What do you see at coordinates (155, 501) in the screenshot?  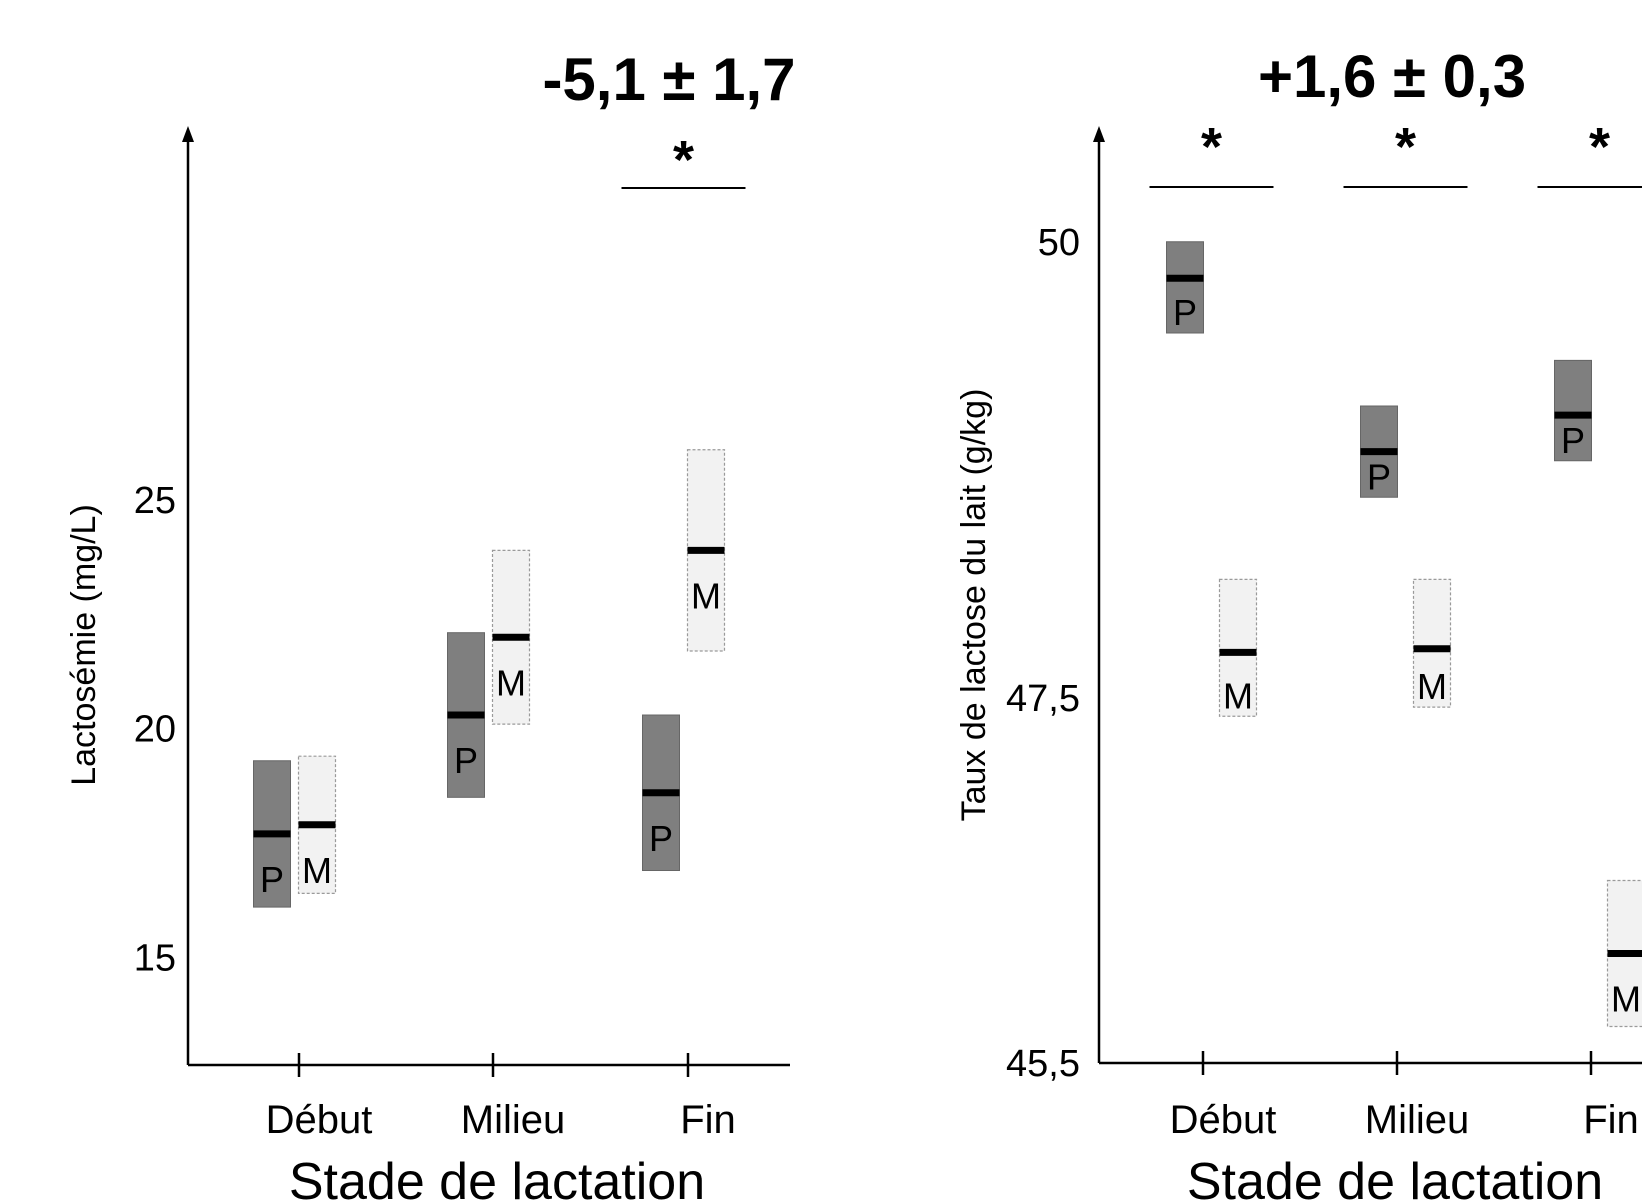 I see `y-tick-label: 25` at bounding box center [155, 501].